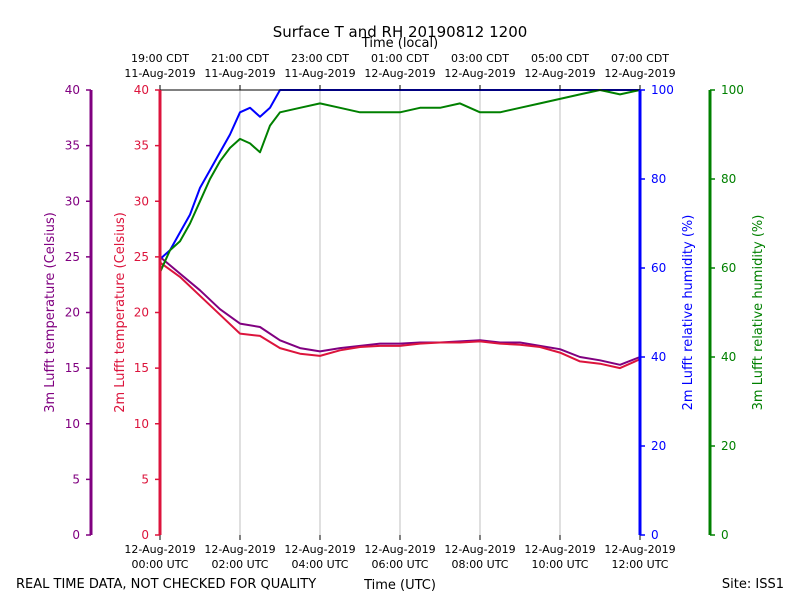  I want to click on y-tick-label-rh2: 60, so click(658, 268).